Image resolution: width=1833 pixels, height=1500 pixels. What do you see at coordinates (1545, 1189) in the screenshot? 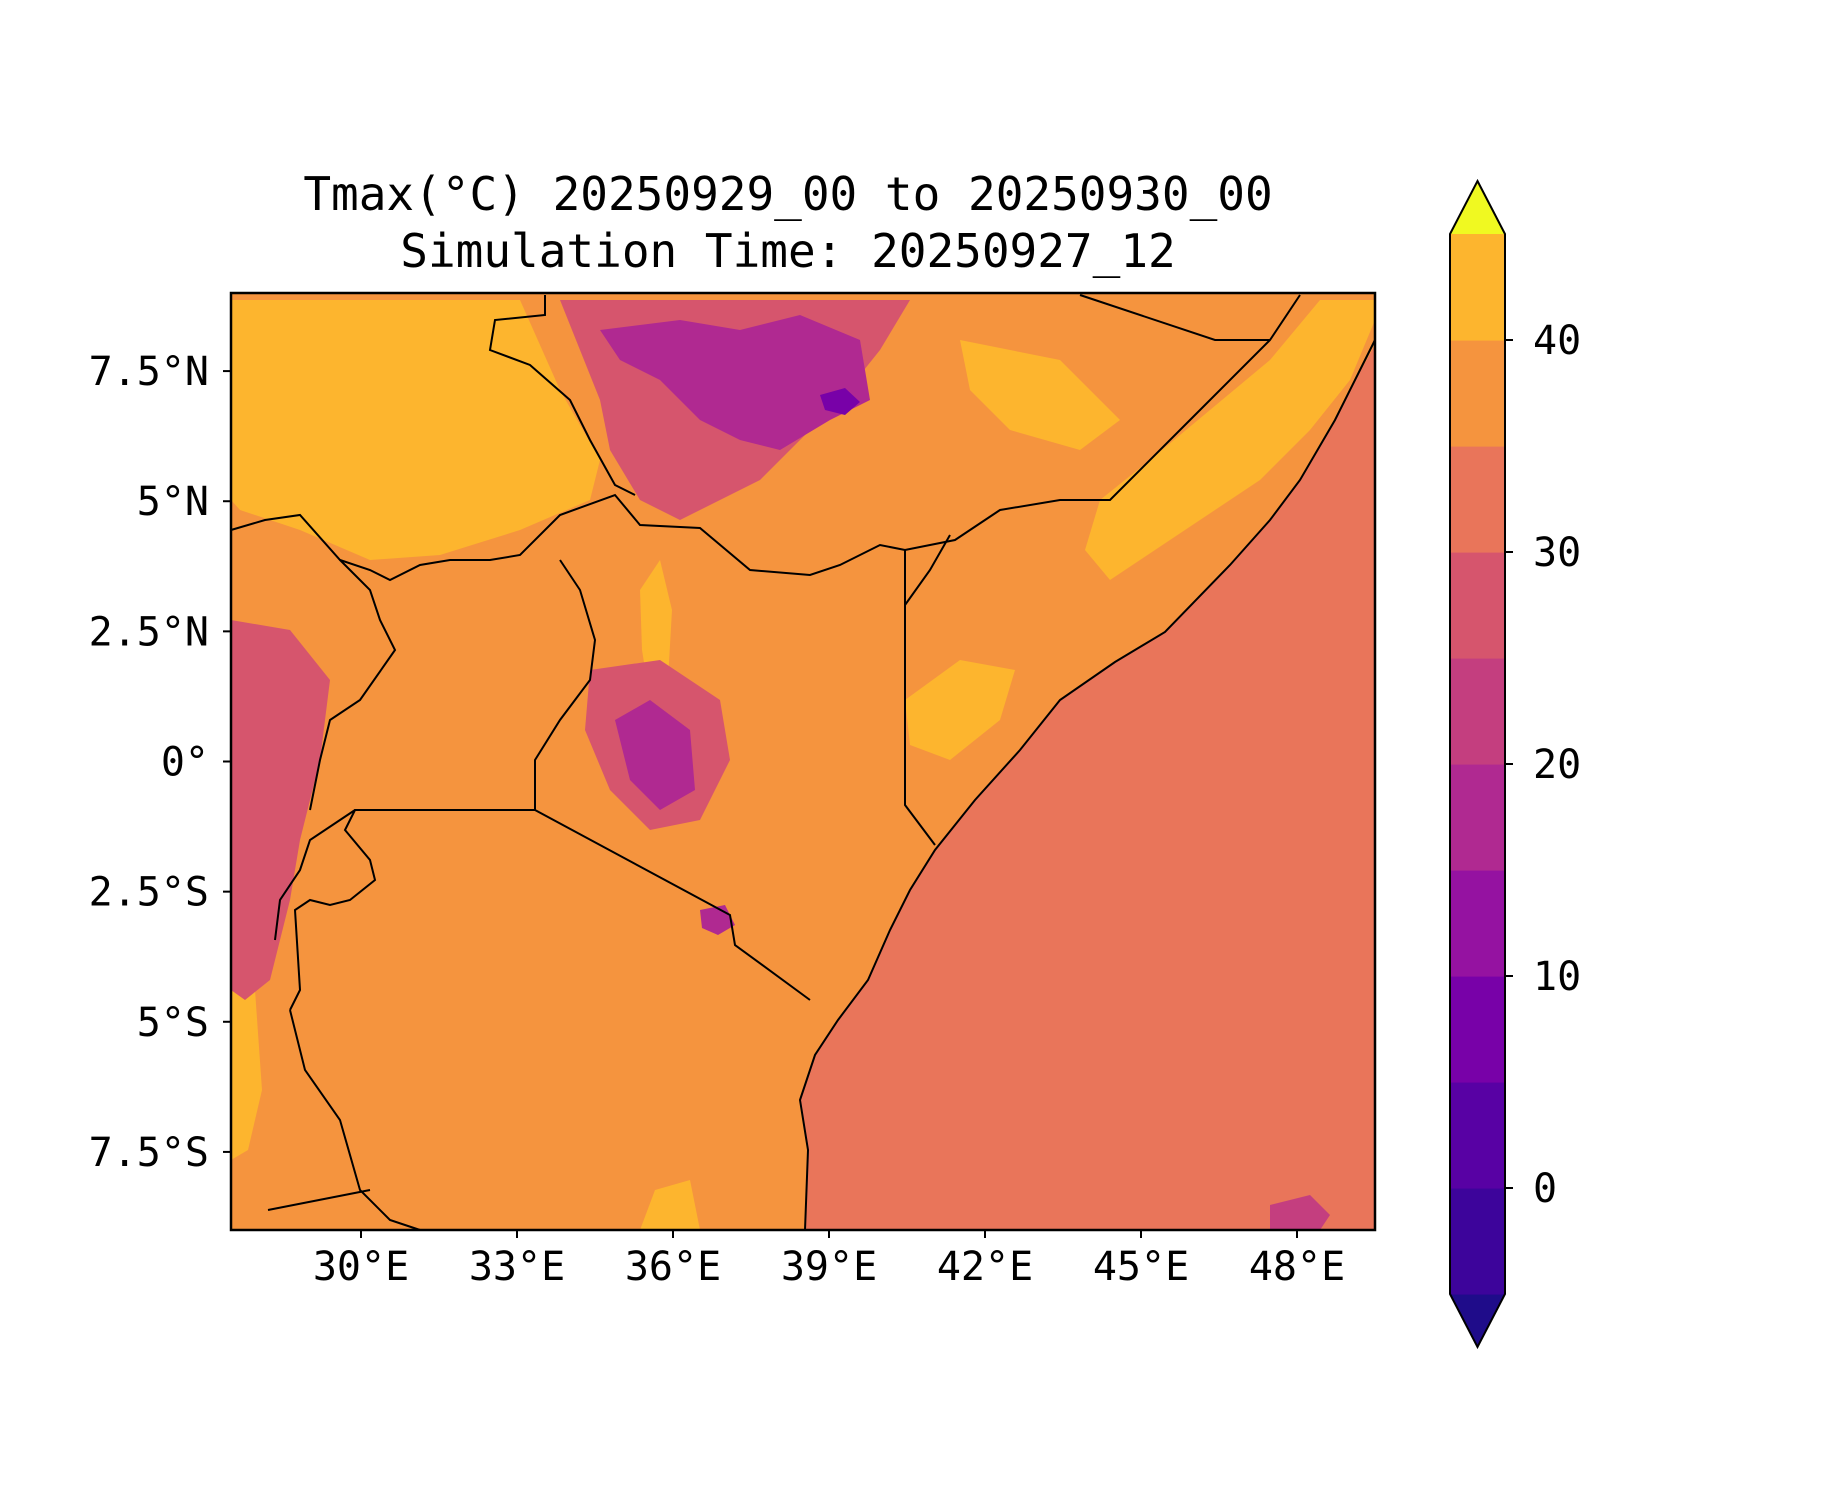
I see `colorbar-tick-label: 0` at bounding box center [1545, 1189].